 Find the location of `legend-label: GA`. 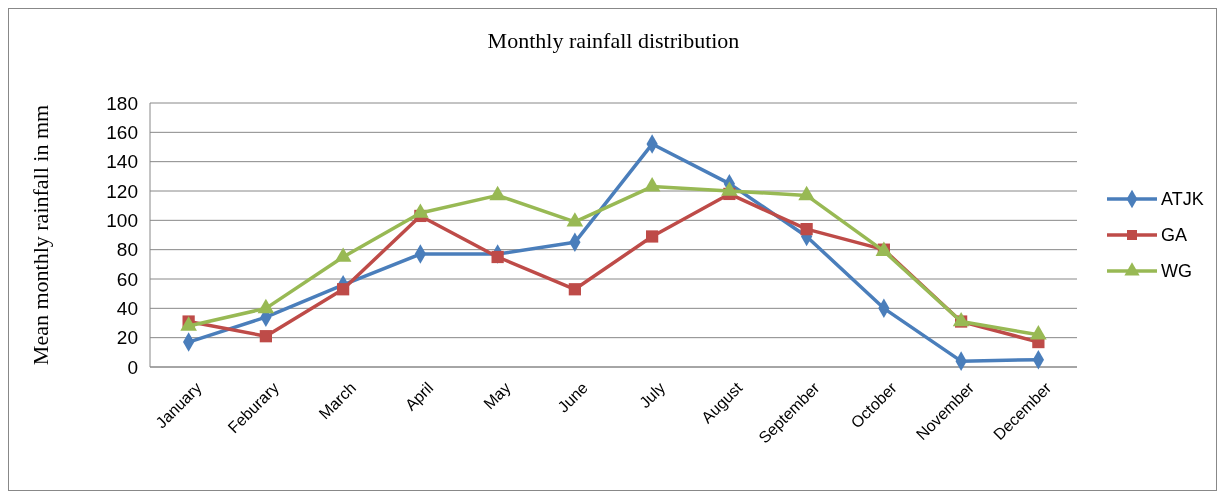

legend-label: GA is located at coordinates (1174, 235).